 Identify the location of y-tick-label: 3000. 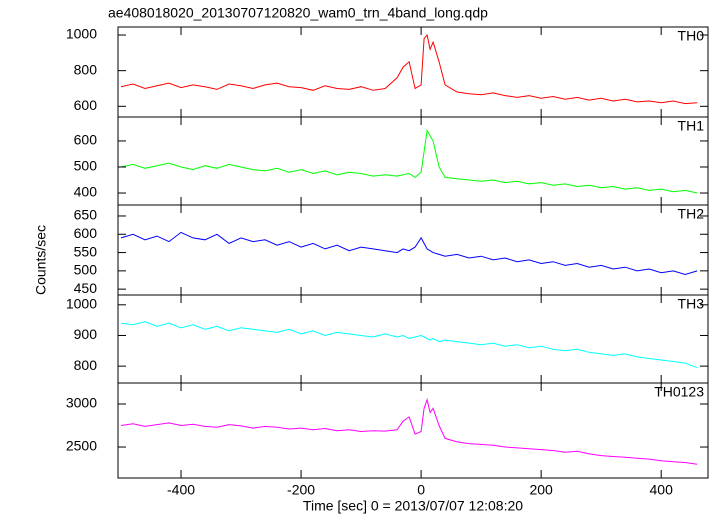
(81, 403).